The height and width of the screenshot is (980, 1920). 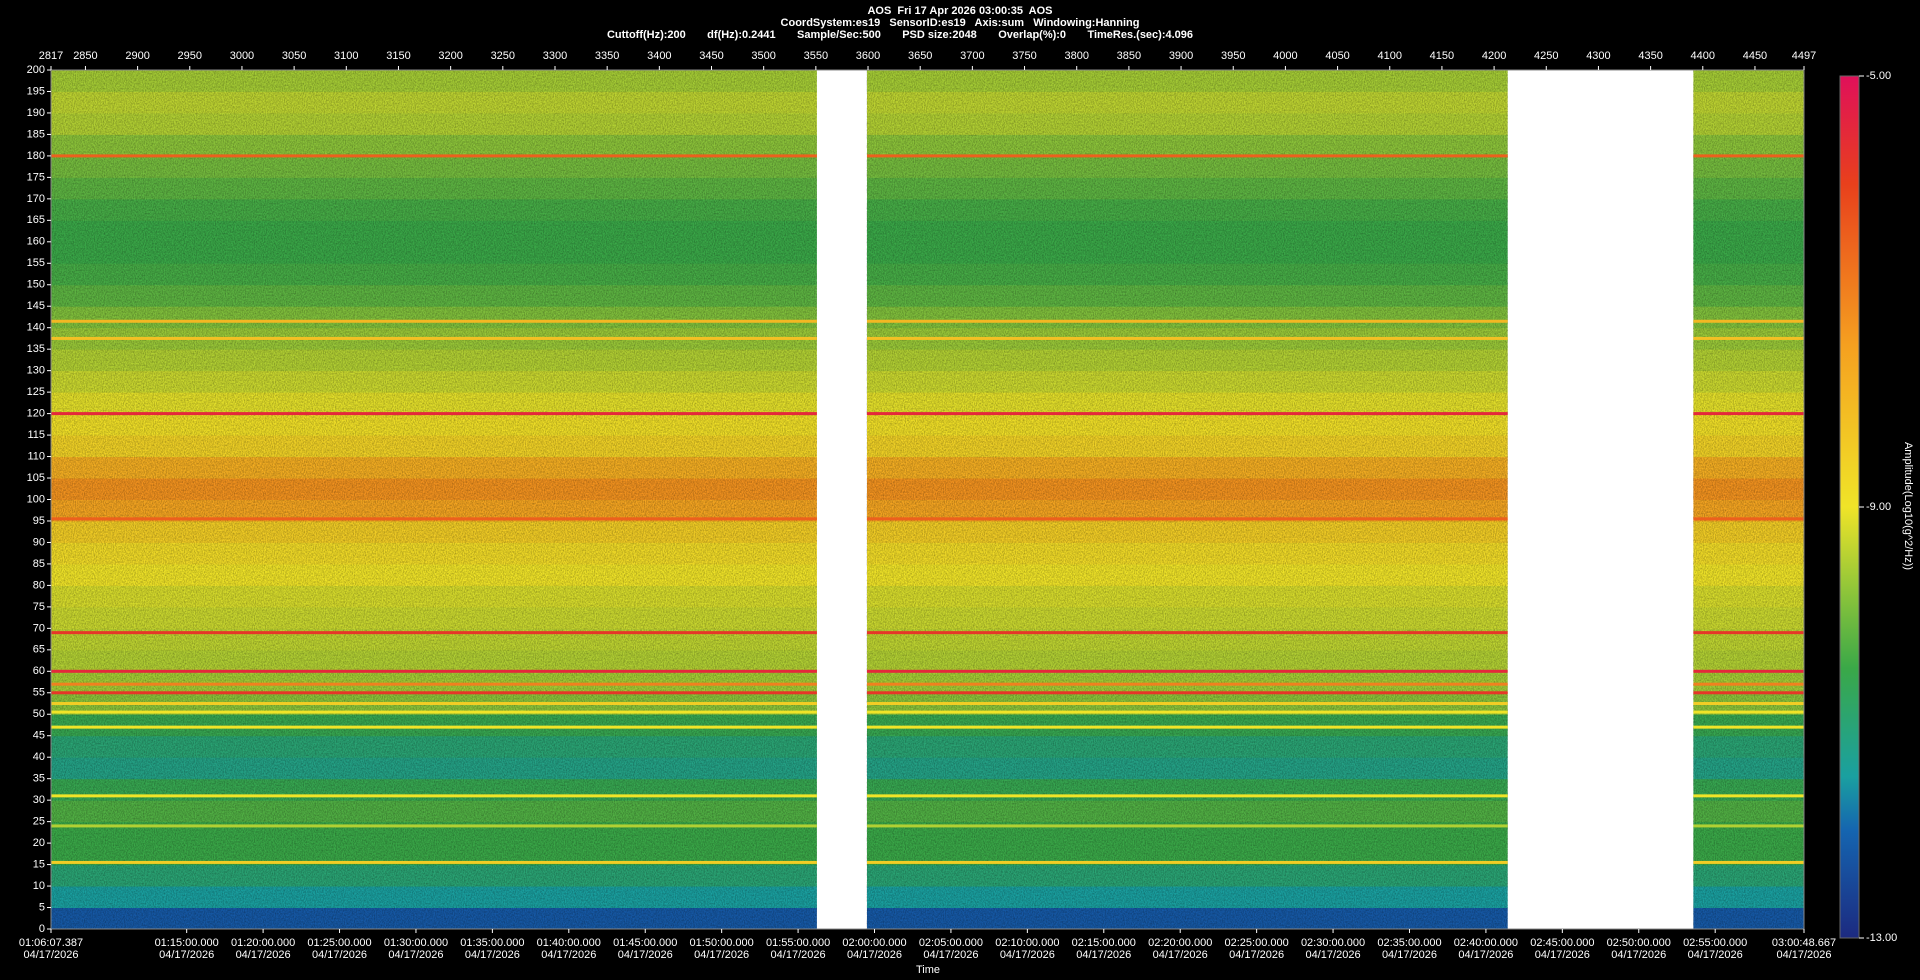 I want to click on y-tick-label: 200, so click(x=36, y=70).